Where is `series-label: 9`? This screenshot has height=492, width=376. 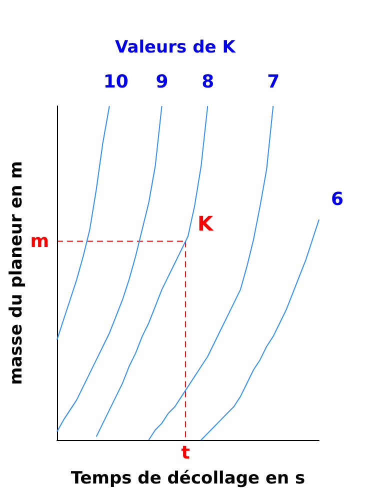
series-label: 9 is located at coordinates (162, 82).